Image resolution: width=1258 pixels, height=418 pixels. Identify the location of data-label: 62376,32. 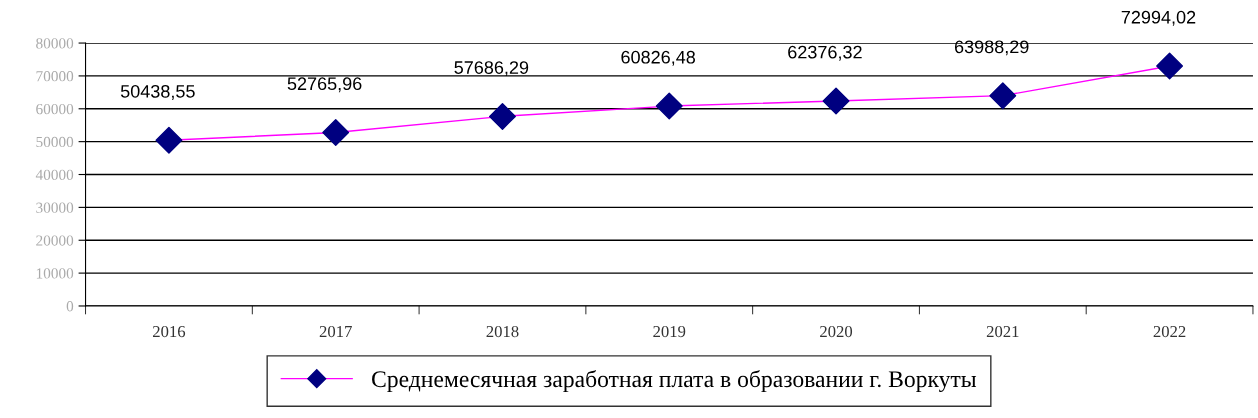
(825, 53).